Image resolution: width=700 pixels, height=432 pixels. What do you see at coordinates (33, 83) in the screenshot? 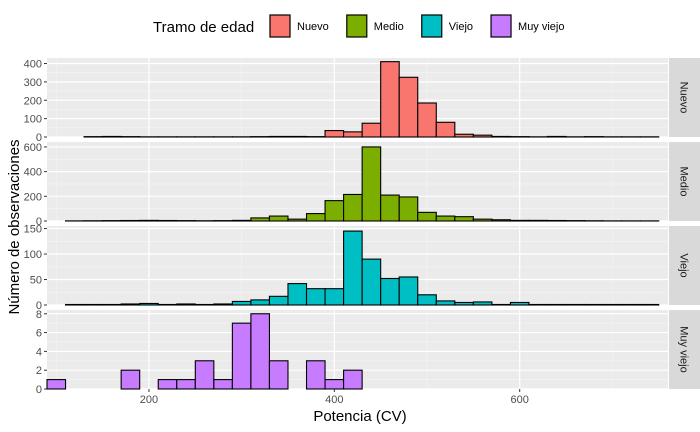
I see `y-tick-label: 300` at bounding box center [33, 83].